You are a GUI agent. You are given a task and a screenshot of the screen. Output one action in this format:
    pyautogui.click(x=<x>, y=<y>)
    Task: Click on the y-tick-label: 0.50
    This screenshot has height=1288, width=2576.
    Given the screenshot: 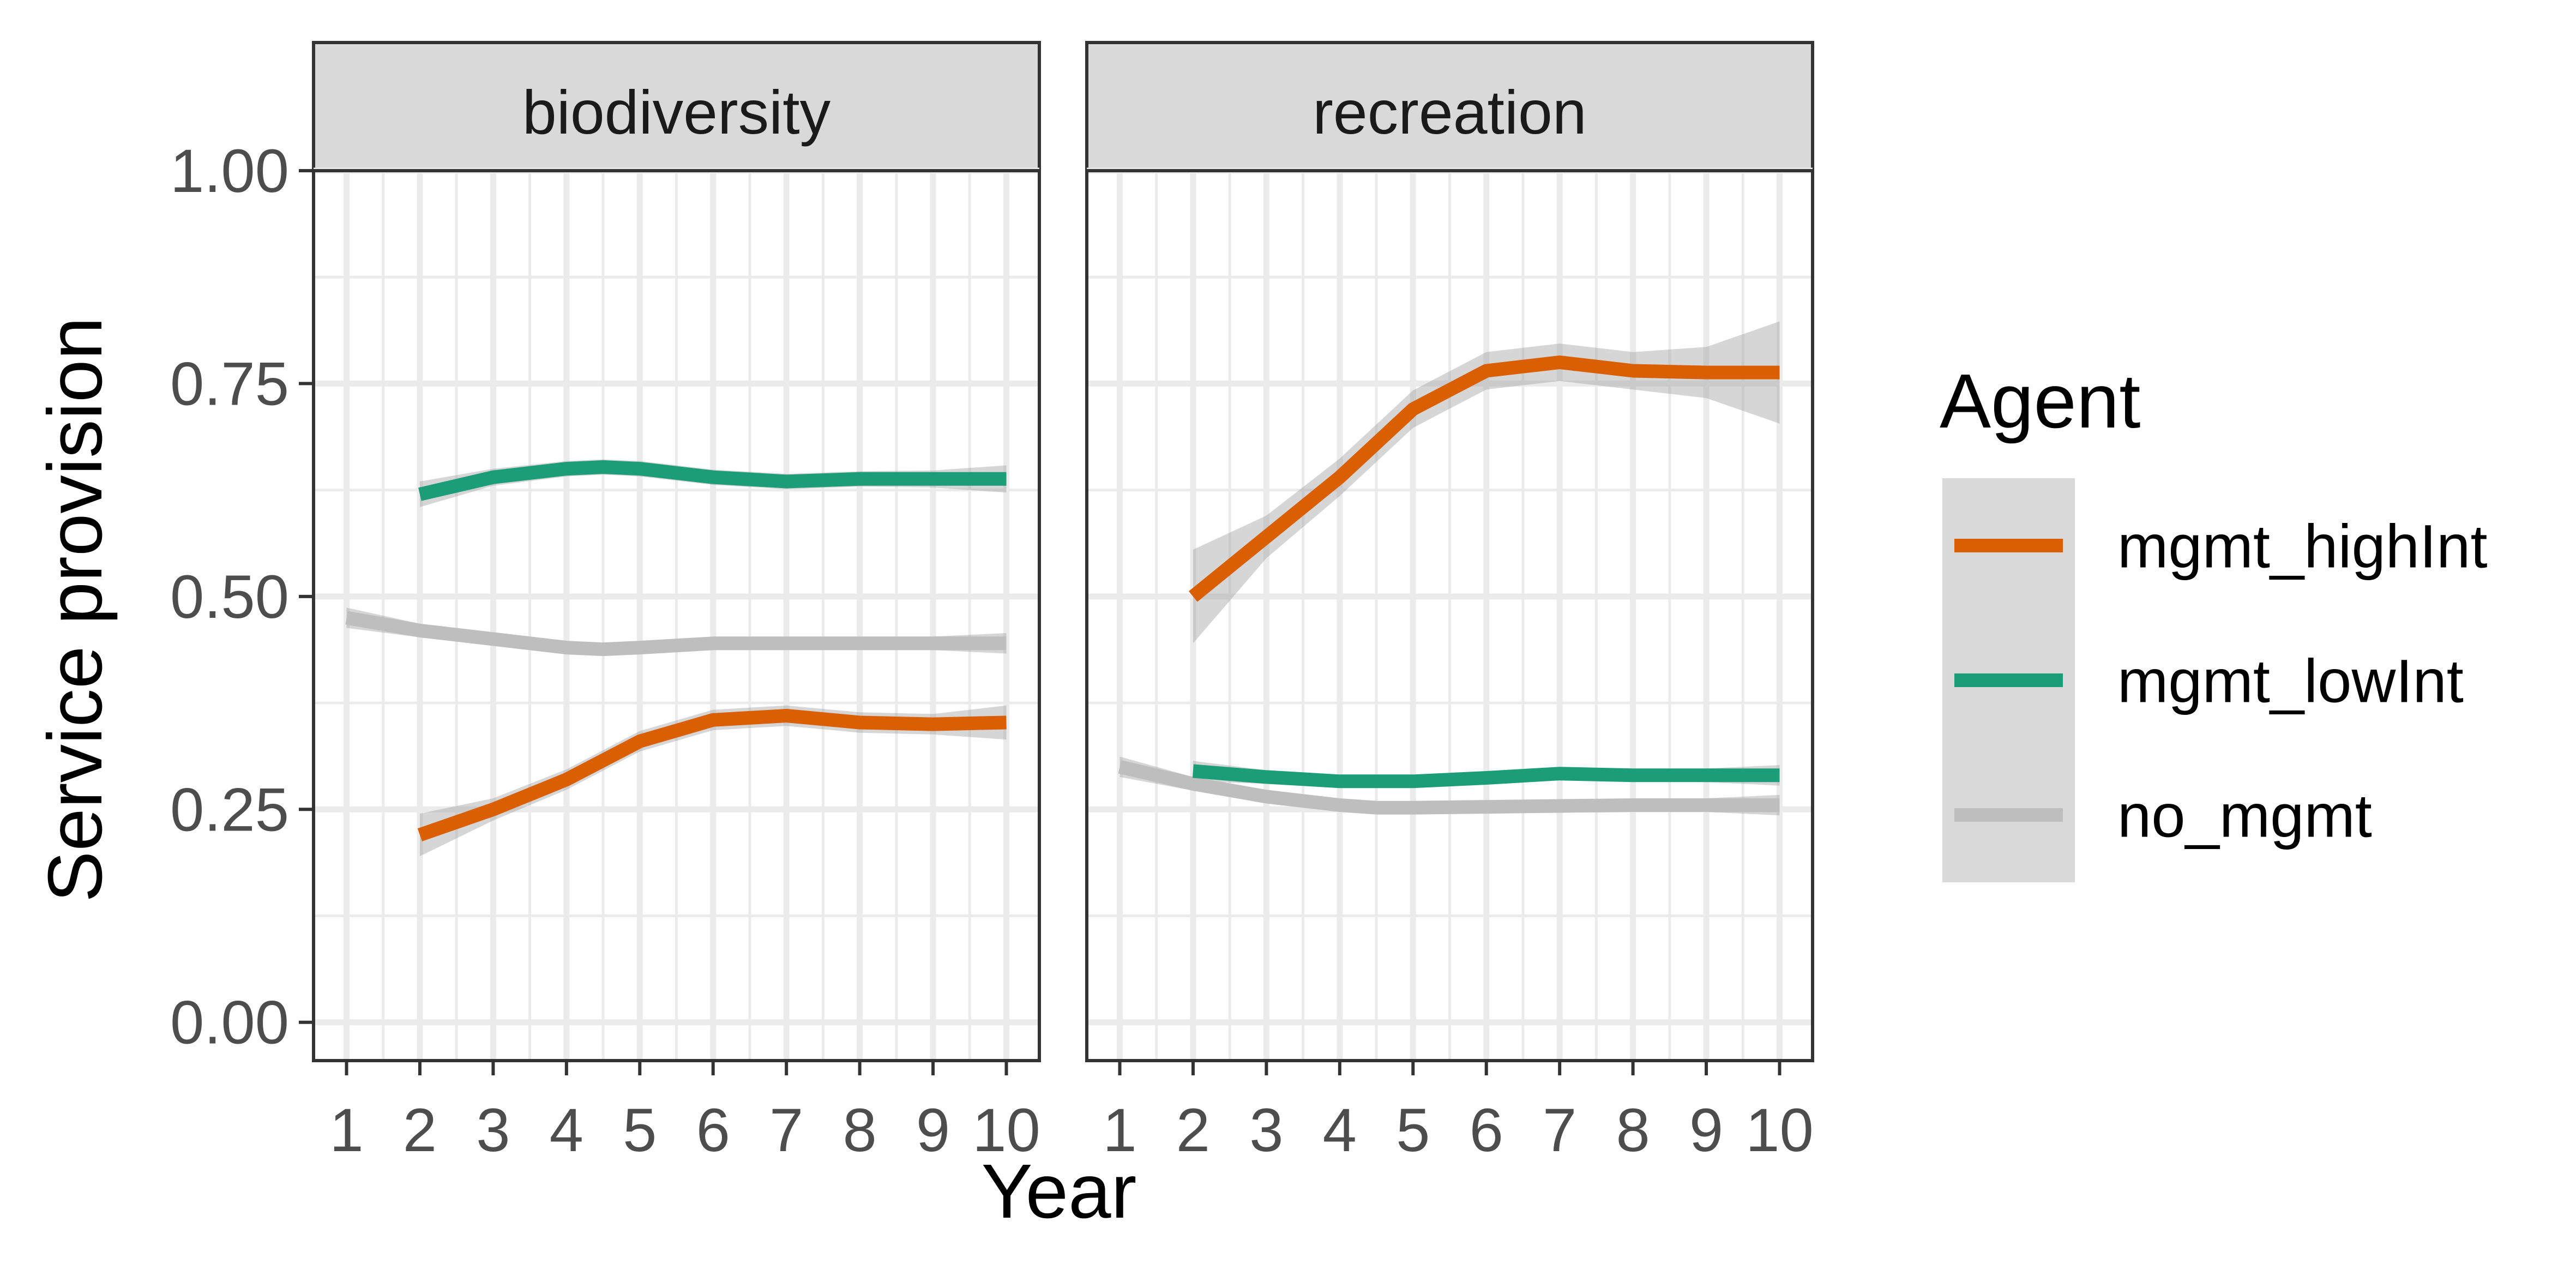 What is the action you would take?
    pyautogui.click(x=229, y=597)
    